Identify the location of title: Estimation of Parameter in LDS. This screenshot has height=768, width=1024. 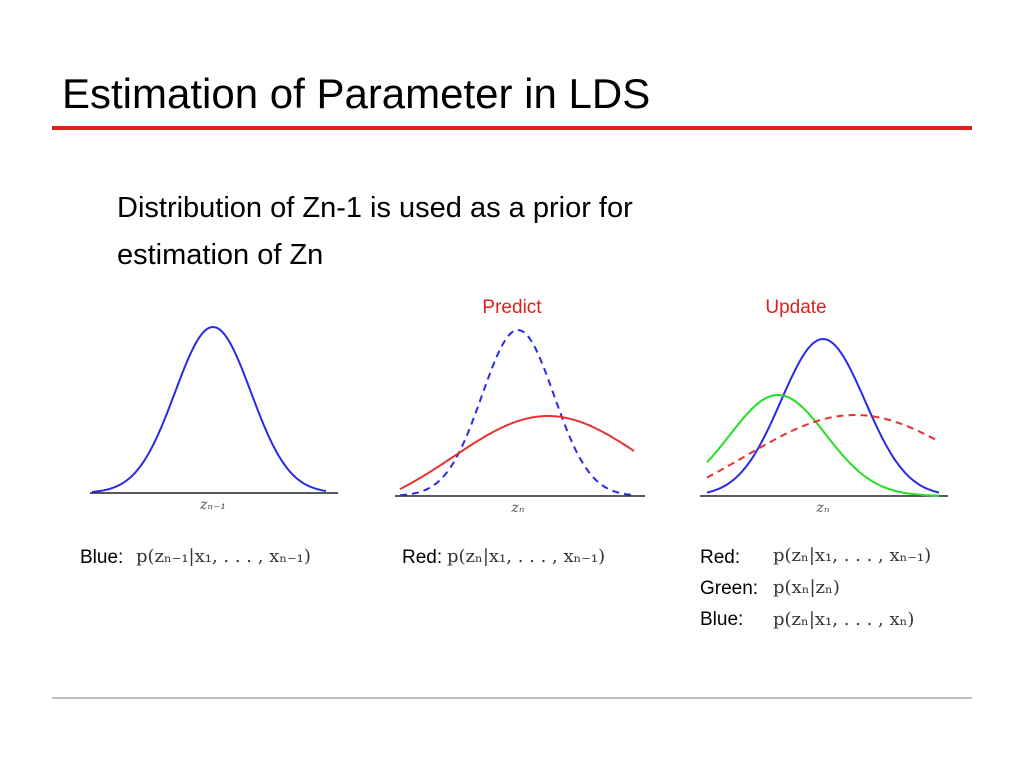
(356, 93).